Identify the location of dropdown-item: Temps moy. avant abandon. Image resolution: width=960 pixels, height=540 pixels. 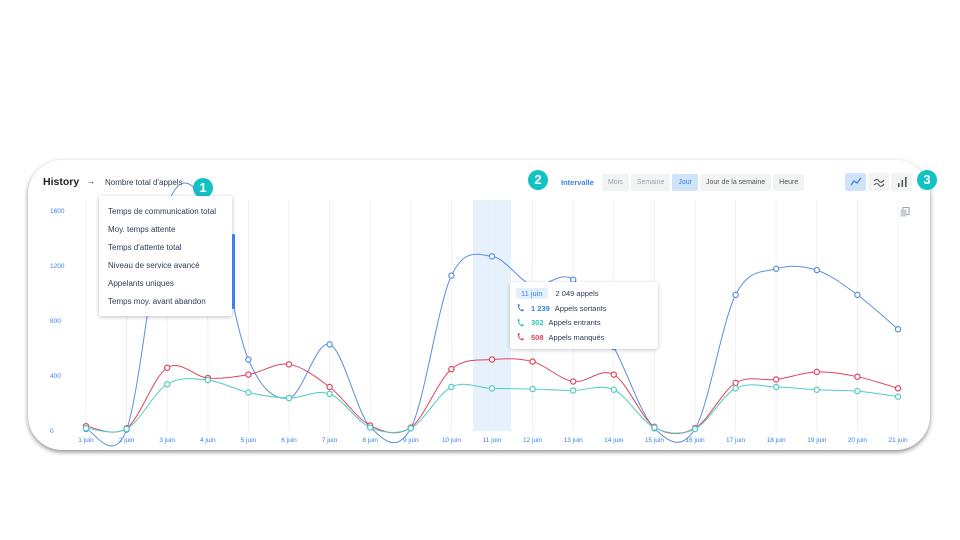
(165, 302).